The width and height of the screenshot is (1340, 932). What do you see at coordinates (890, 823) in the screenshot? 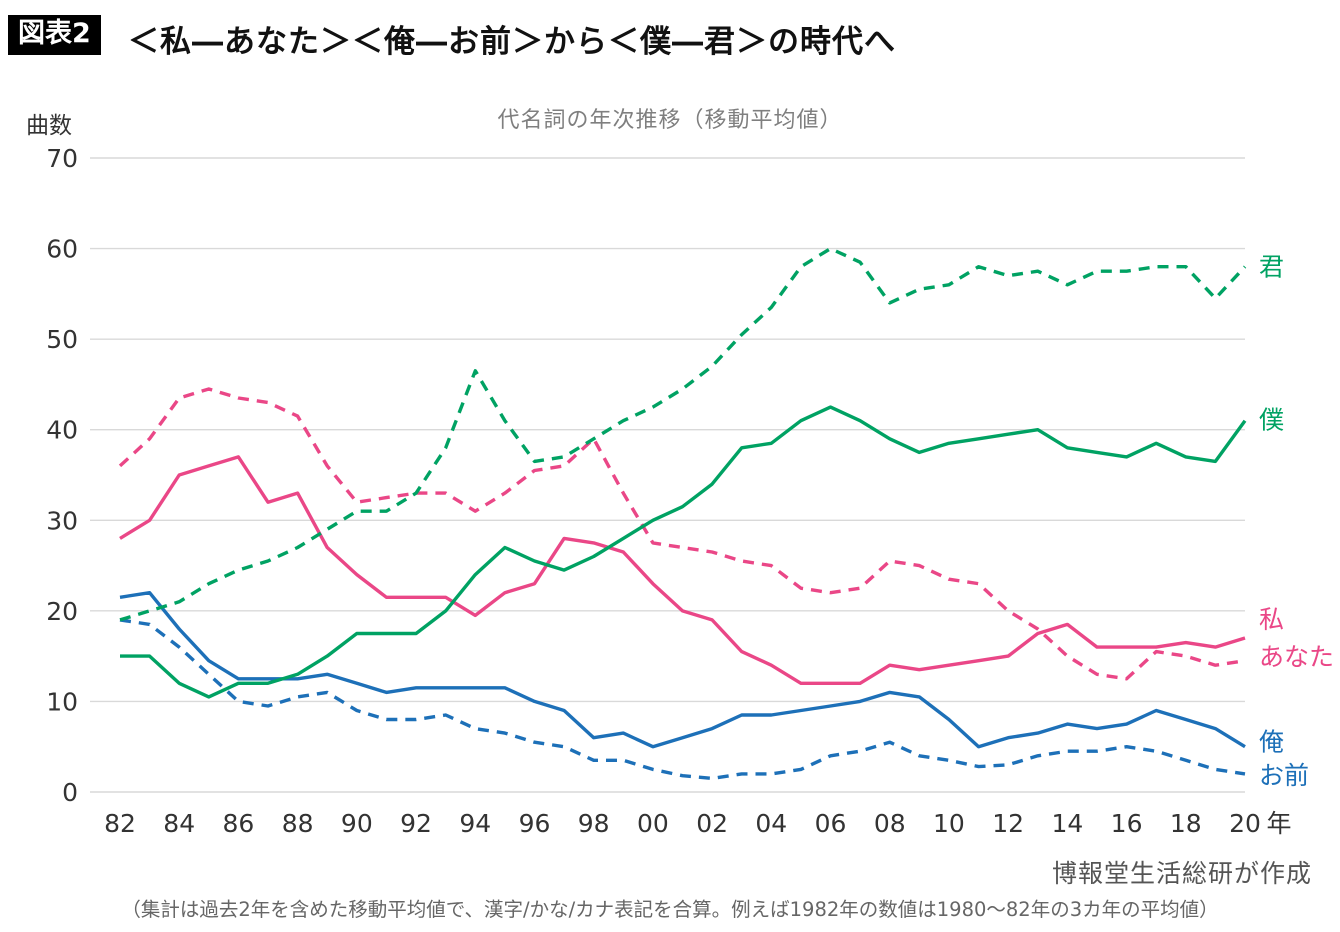
I see `x-tick-label: 08` at bounding box center [890, 823].